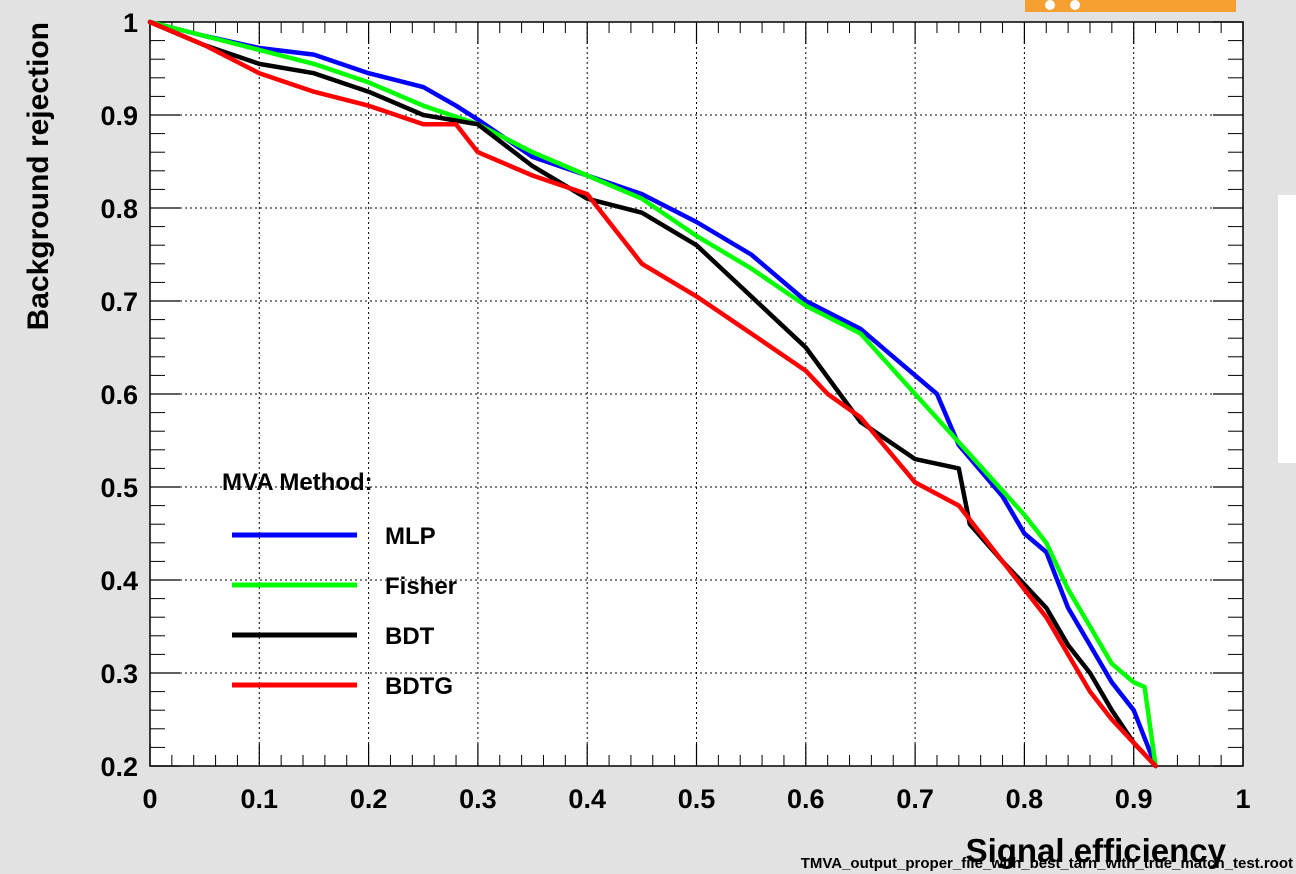  Describe the element at coordinates (119, 116) in the screenshot. I see `y-tick-label: 0.9` at that location.